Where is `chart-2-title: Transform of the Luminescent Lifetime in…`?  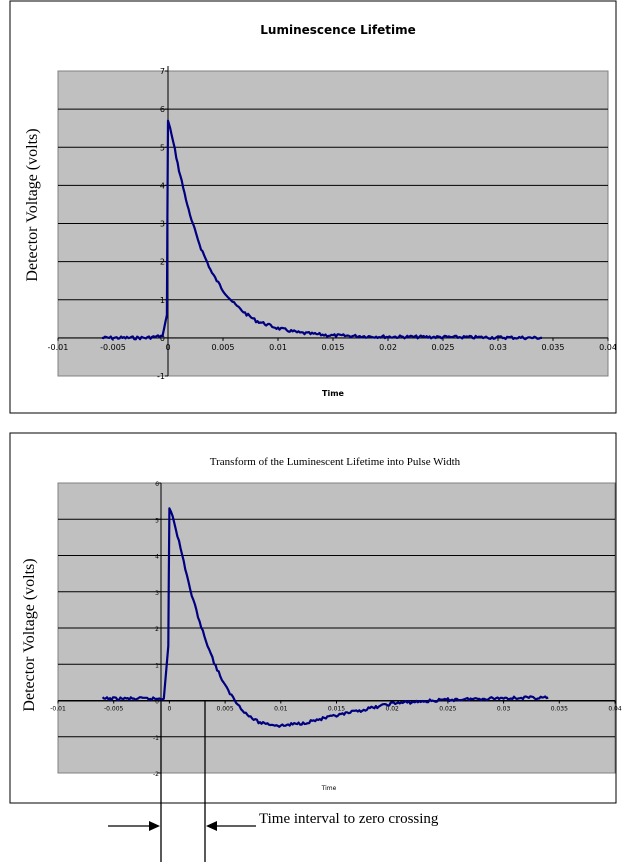 chart-2-title: Transform of the Luminescent Lifetime in… is located at coordinates (335, 462).